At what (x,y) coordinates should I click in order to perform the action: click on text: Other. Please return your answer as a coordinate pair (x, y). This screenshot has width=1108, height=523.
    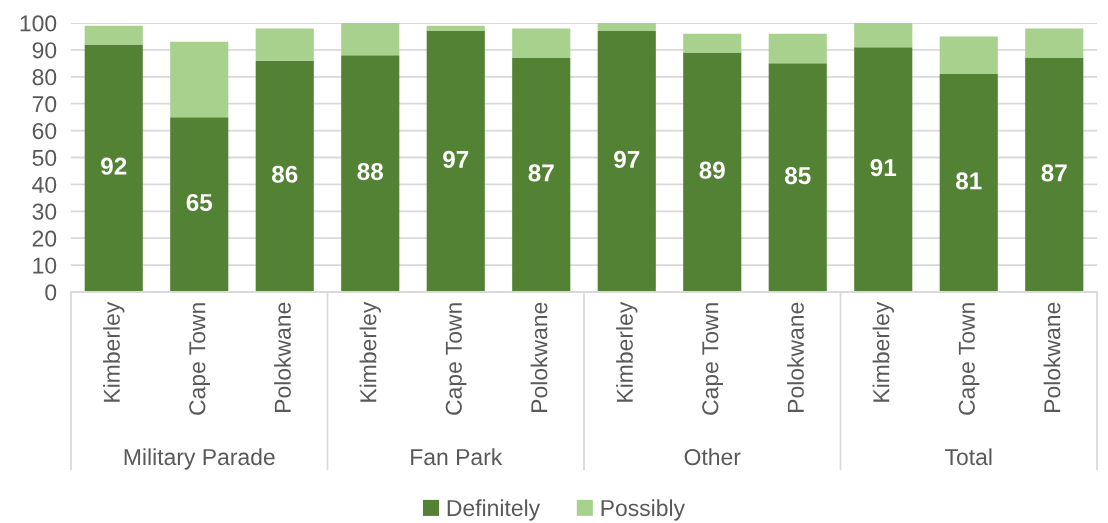
    Looking at the image, I should click on (712, 457).